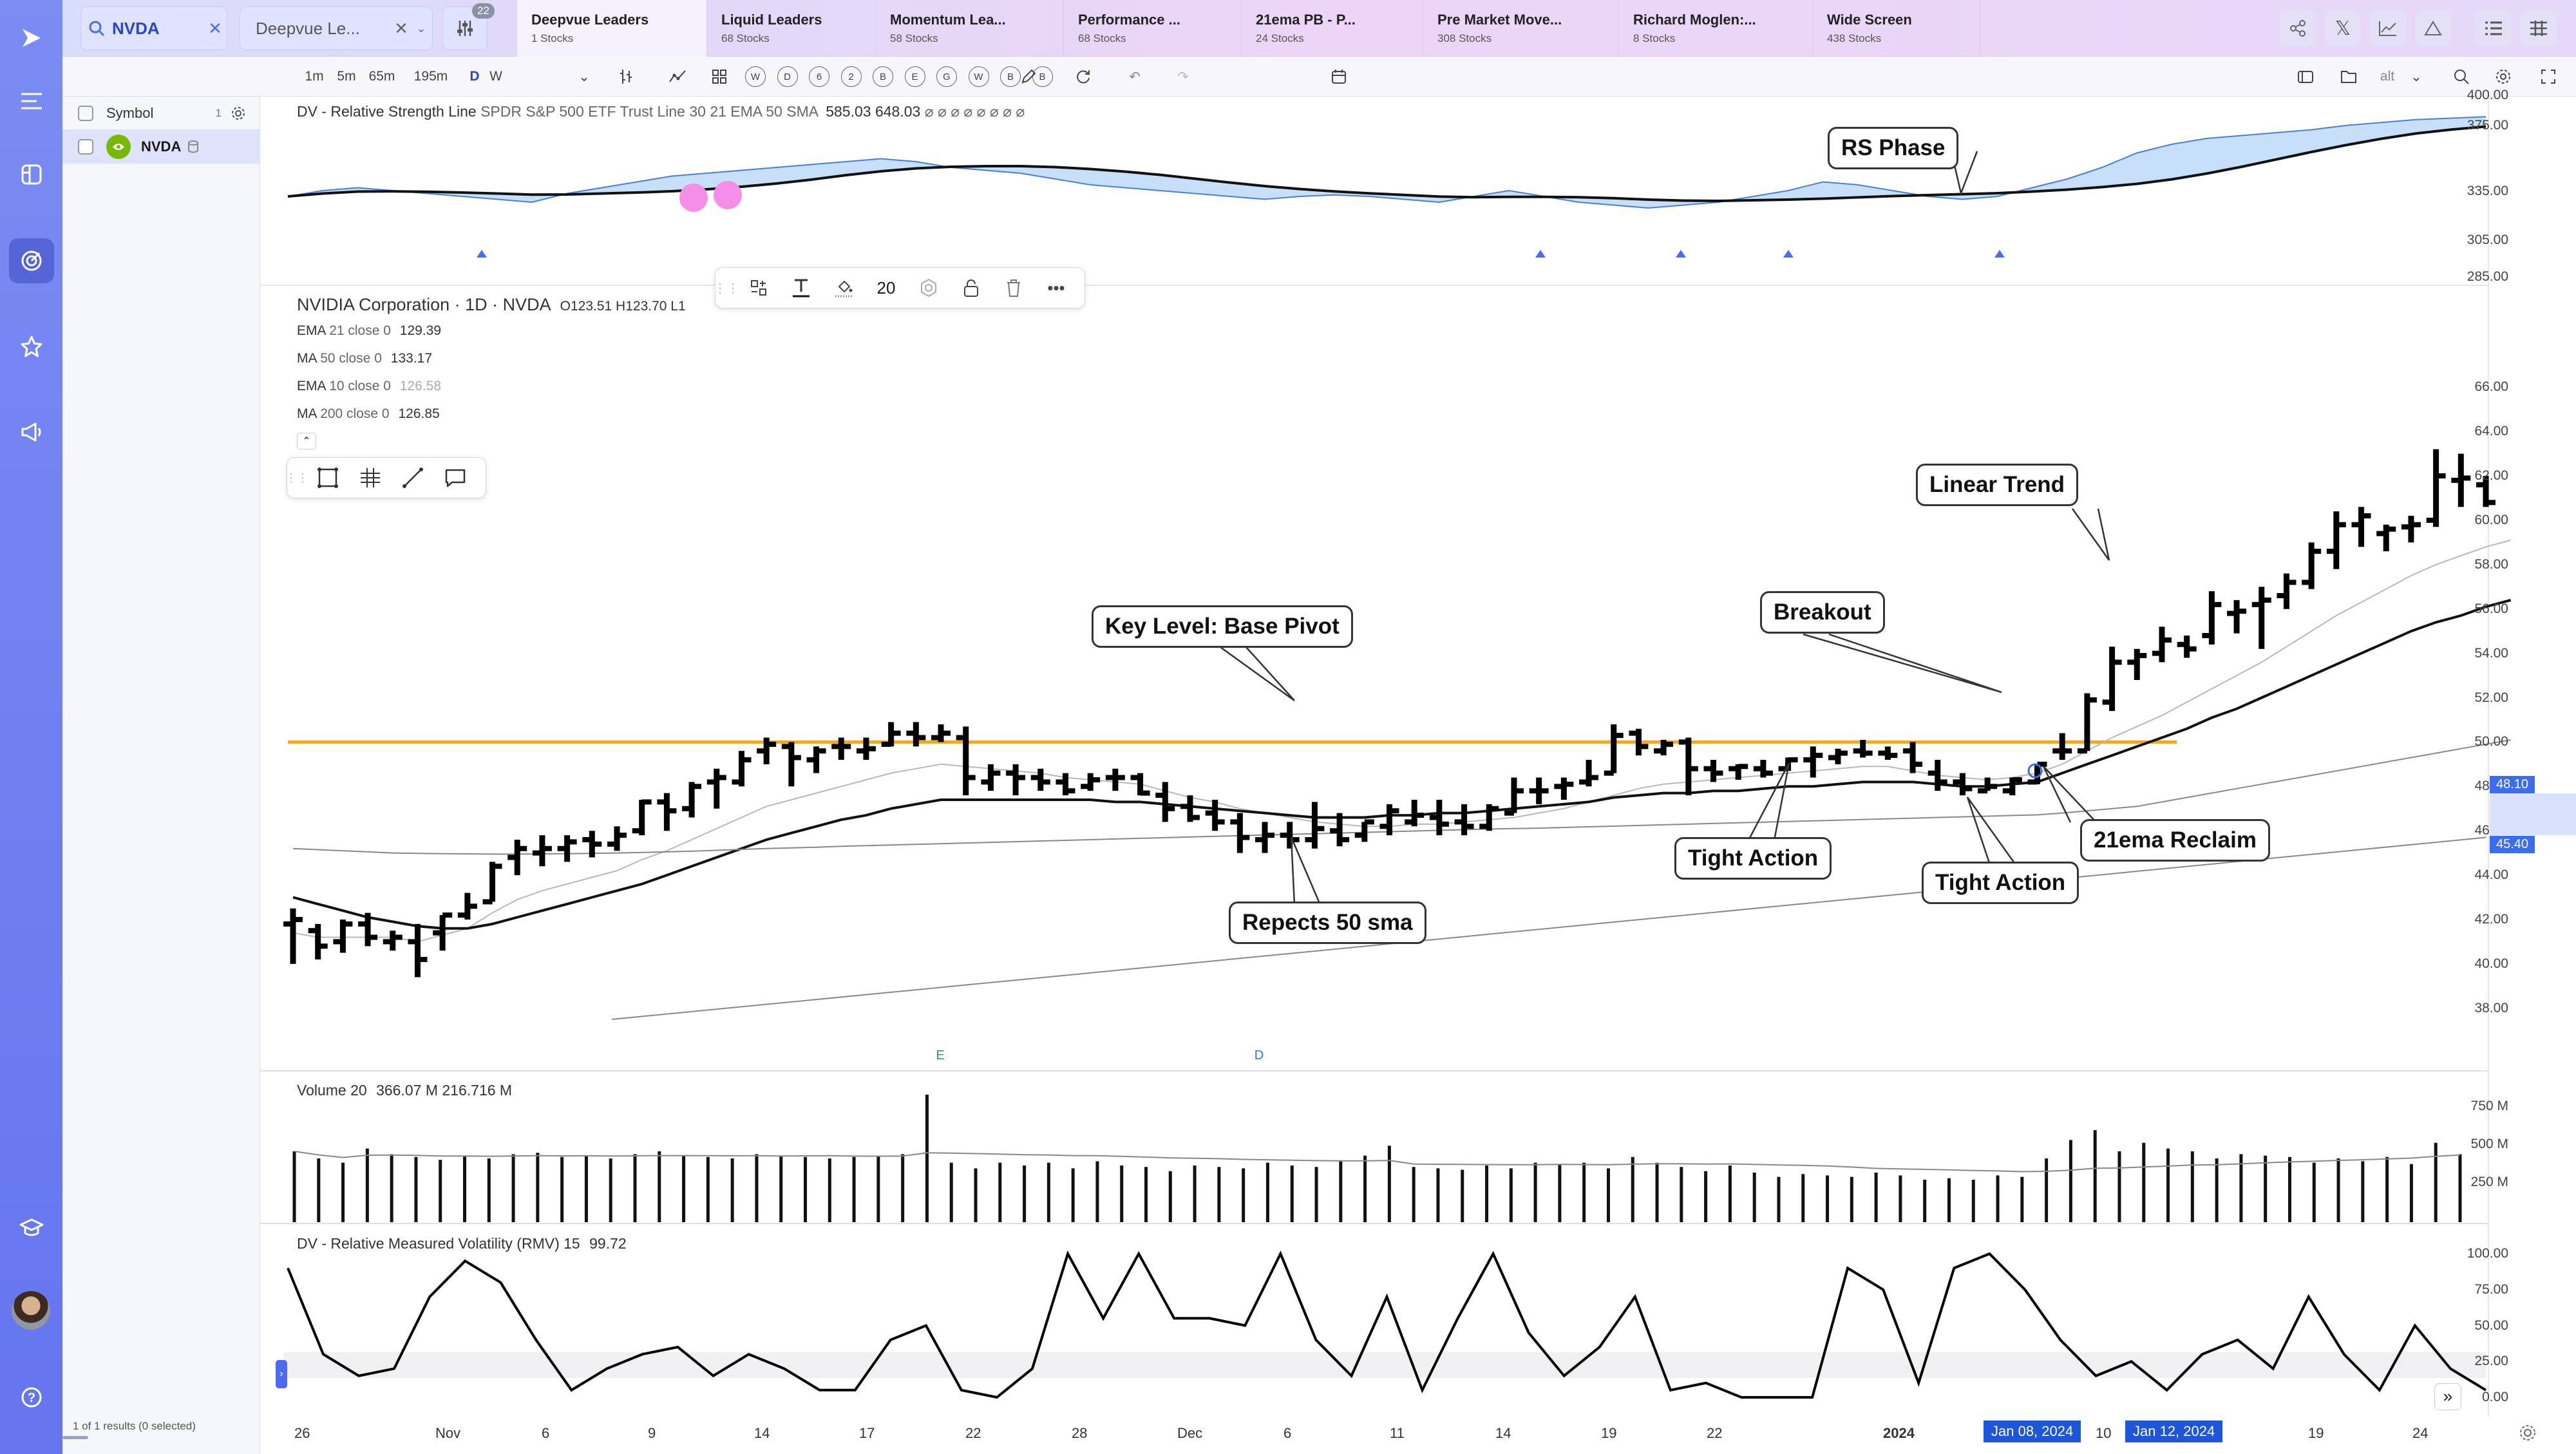  I want to click on annotation-callout: Linear Trend, so click(1997, 485).